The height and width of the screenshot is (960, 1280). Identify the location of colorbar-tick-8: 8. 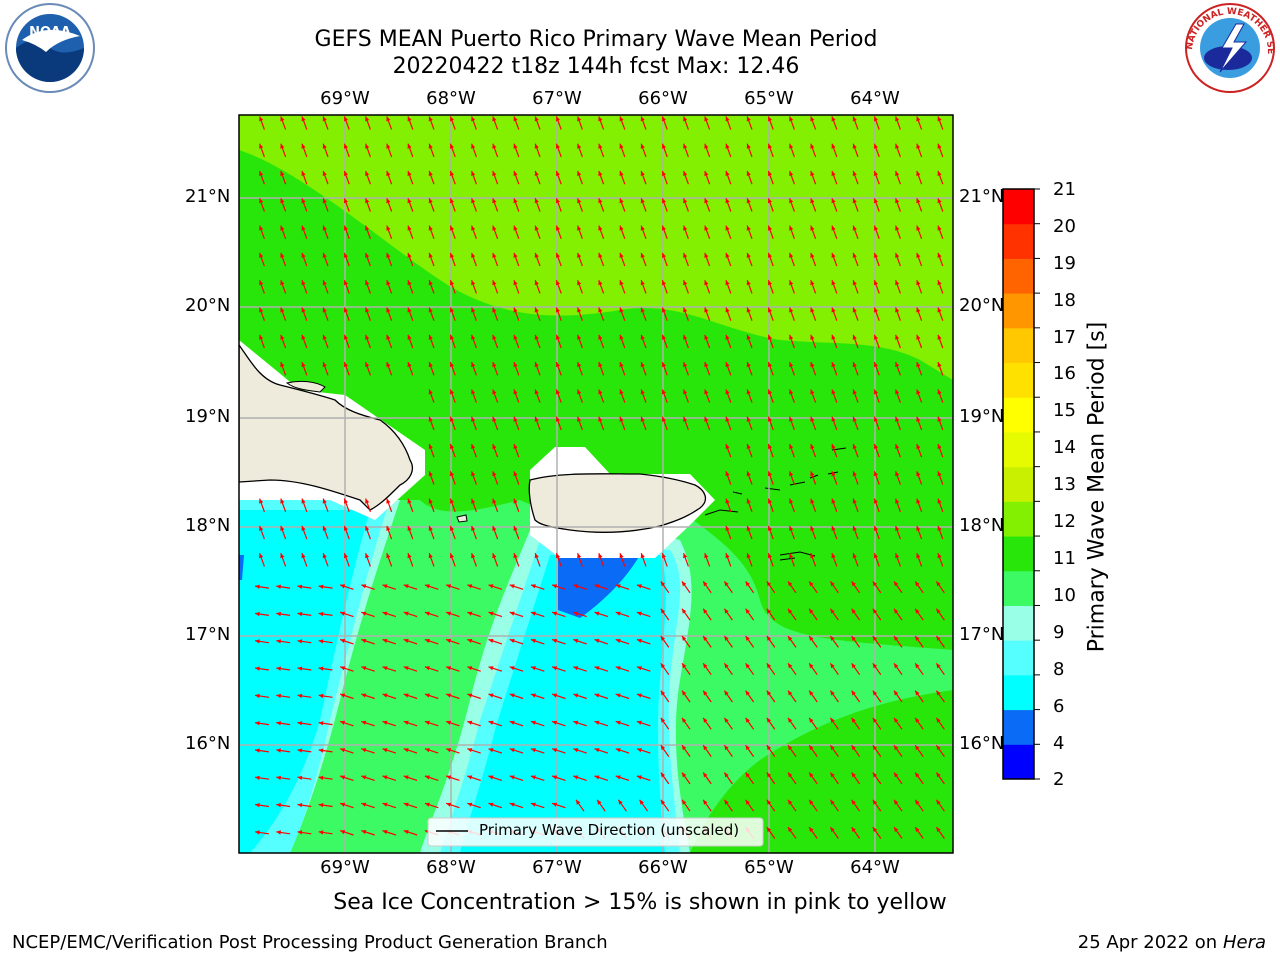
(1059, 669).